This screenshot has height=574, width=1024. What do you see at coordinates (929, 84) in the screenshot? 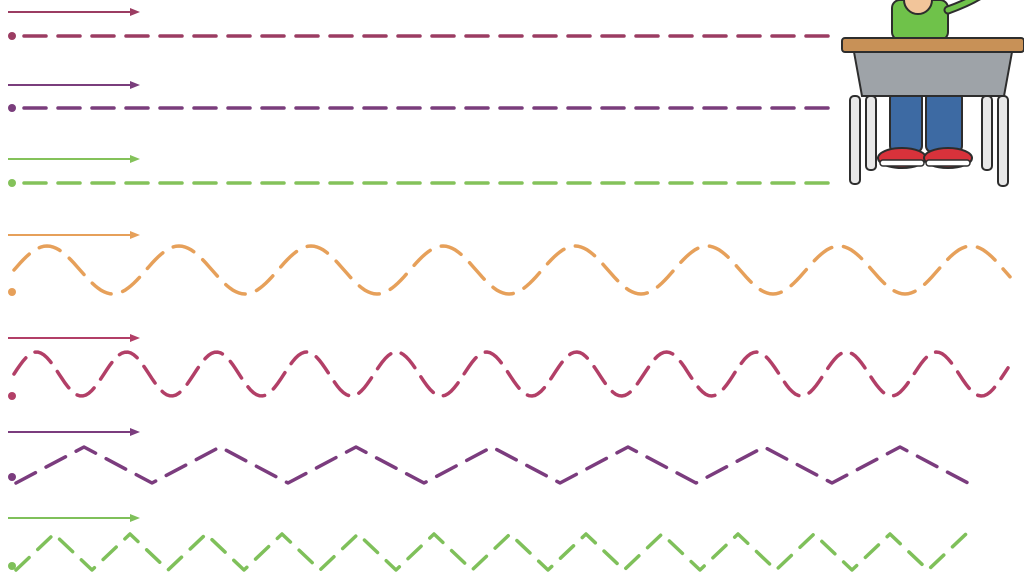
I see `child-figure-icon` at bounding box center [929, 84].